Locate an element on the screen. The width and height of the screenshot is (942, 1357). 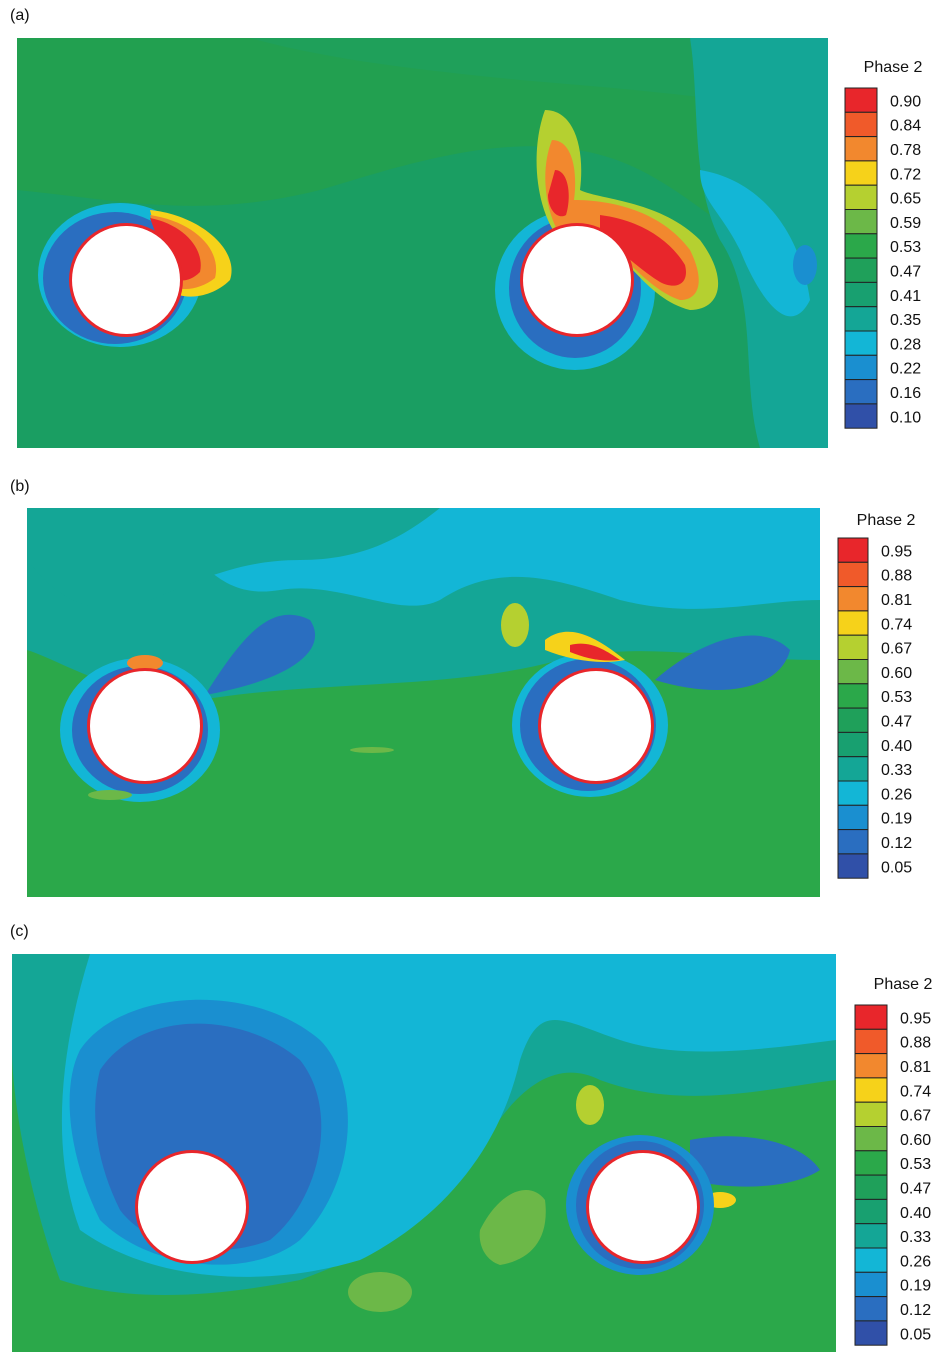
legend-level: 0.72 is located at coordinates (905, 174).